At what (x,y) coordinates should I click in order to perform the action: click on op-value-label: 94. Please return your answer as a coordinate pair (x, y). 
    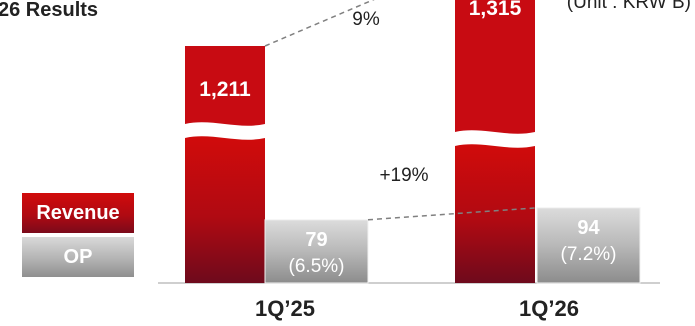
    Looking at the image, I should click on (588, 228).